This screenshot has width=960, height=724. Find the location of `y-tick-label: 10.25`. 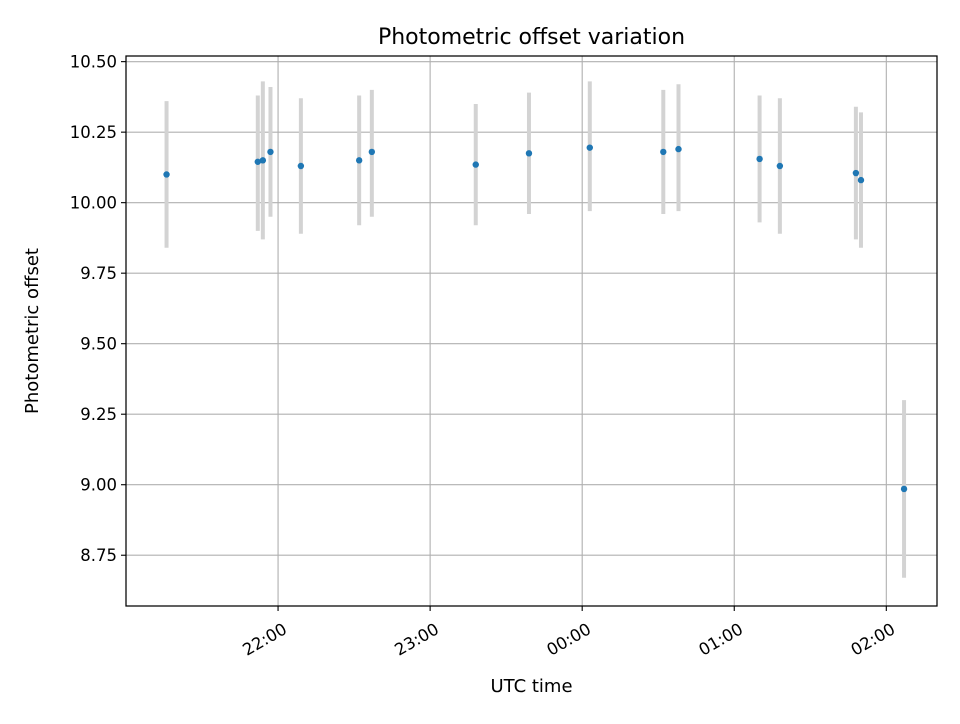

y-tick-label: 10.25 is located at coordinates (93, 132).